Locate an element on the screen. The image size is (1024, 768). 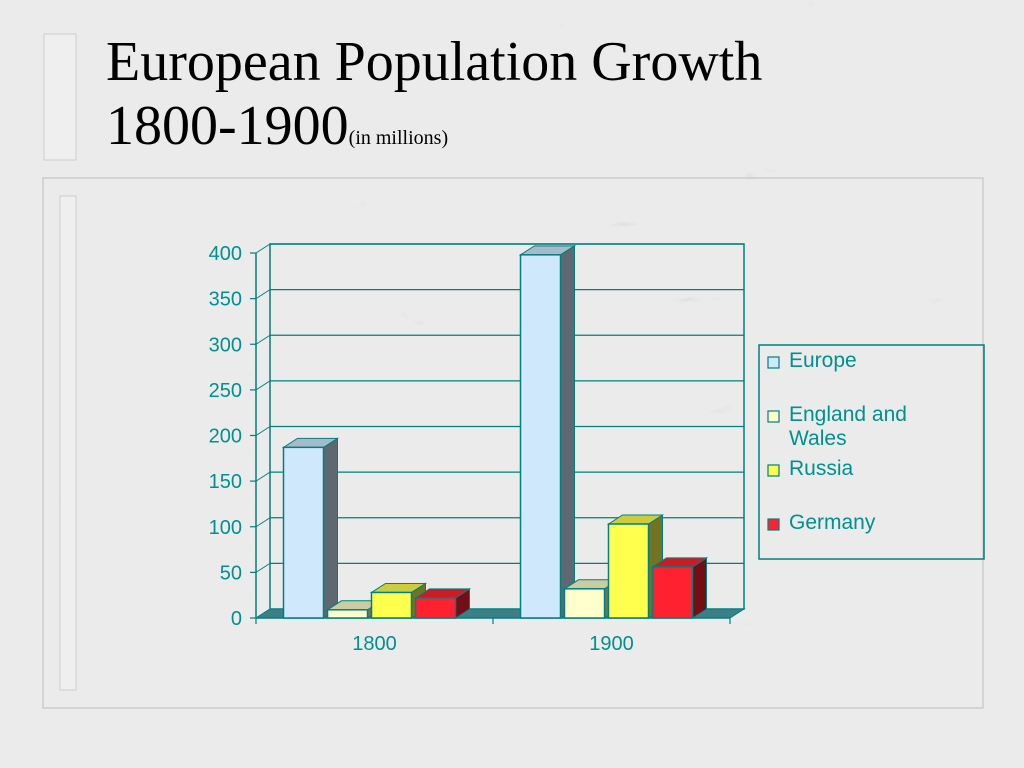
bar-germany-1900 is located at coordinates (672, 592).